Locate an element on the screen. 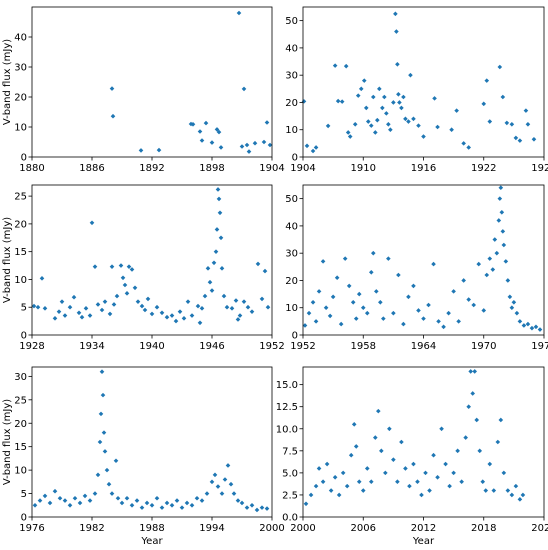 This screenshot has width=548, height=550. x-tick-label: 1952 is located at coordinates (271, 346).